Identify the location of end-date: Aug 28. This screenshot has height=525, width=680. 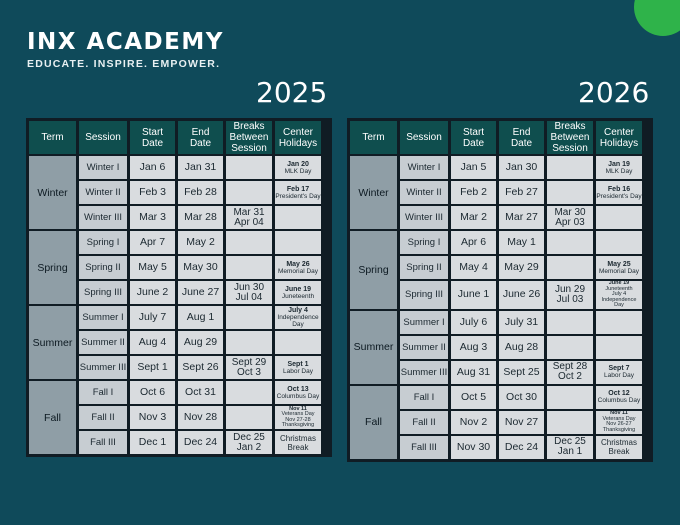
(521, 347).